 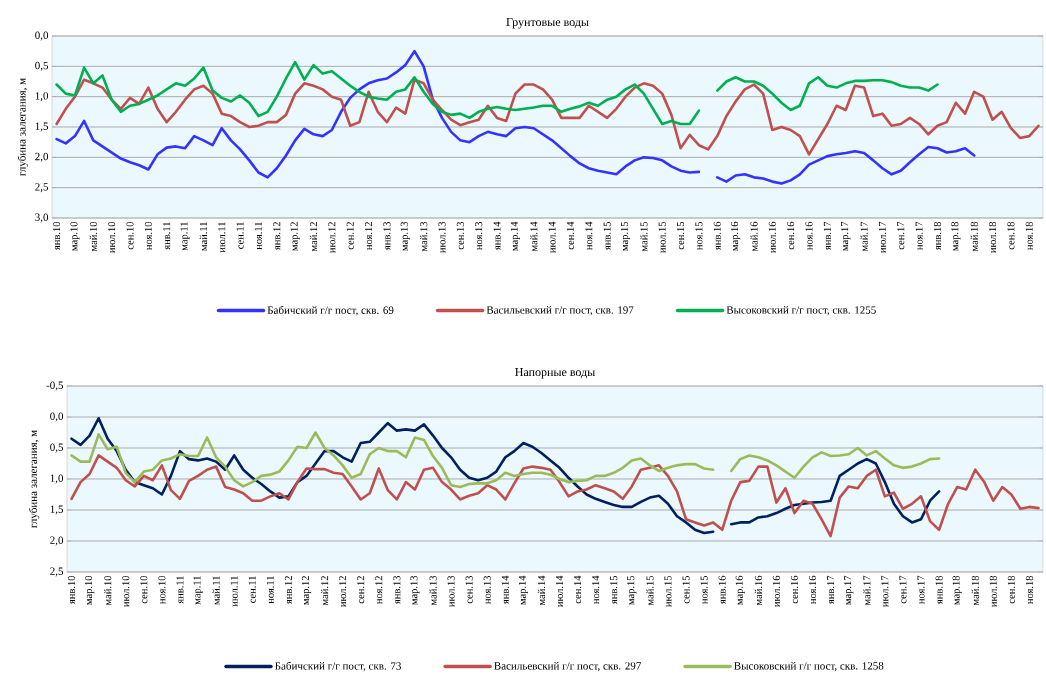 I want to click on x-tick-label: май.15, so click(x=650, y=590).